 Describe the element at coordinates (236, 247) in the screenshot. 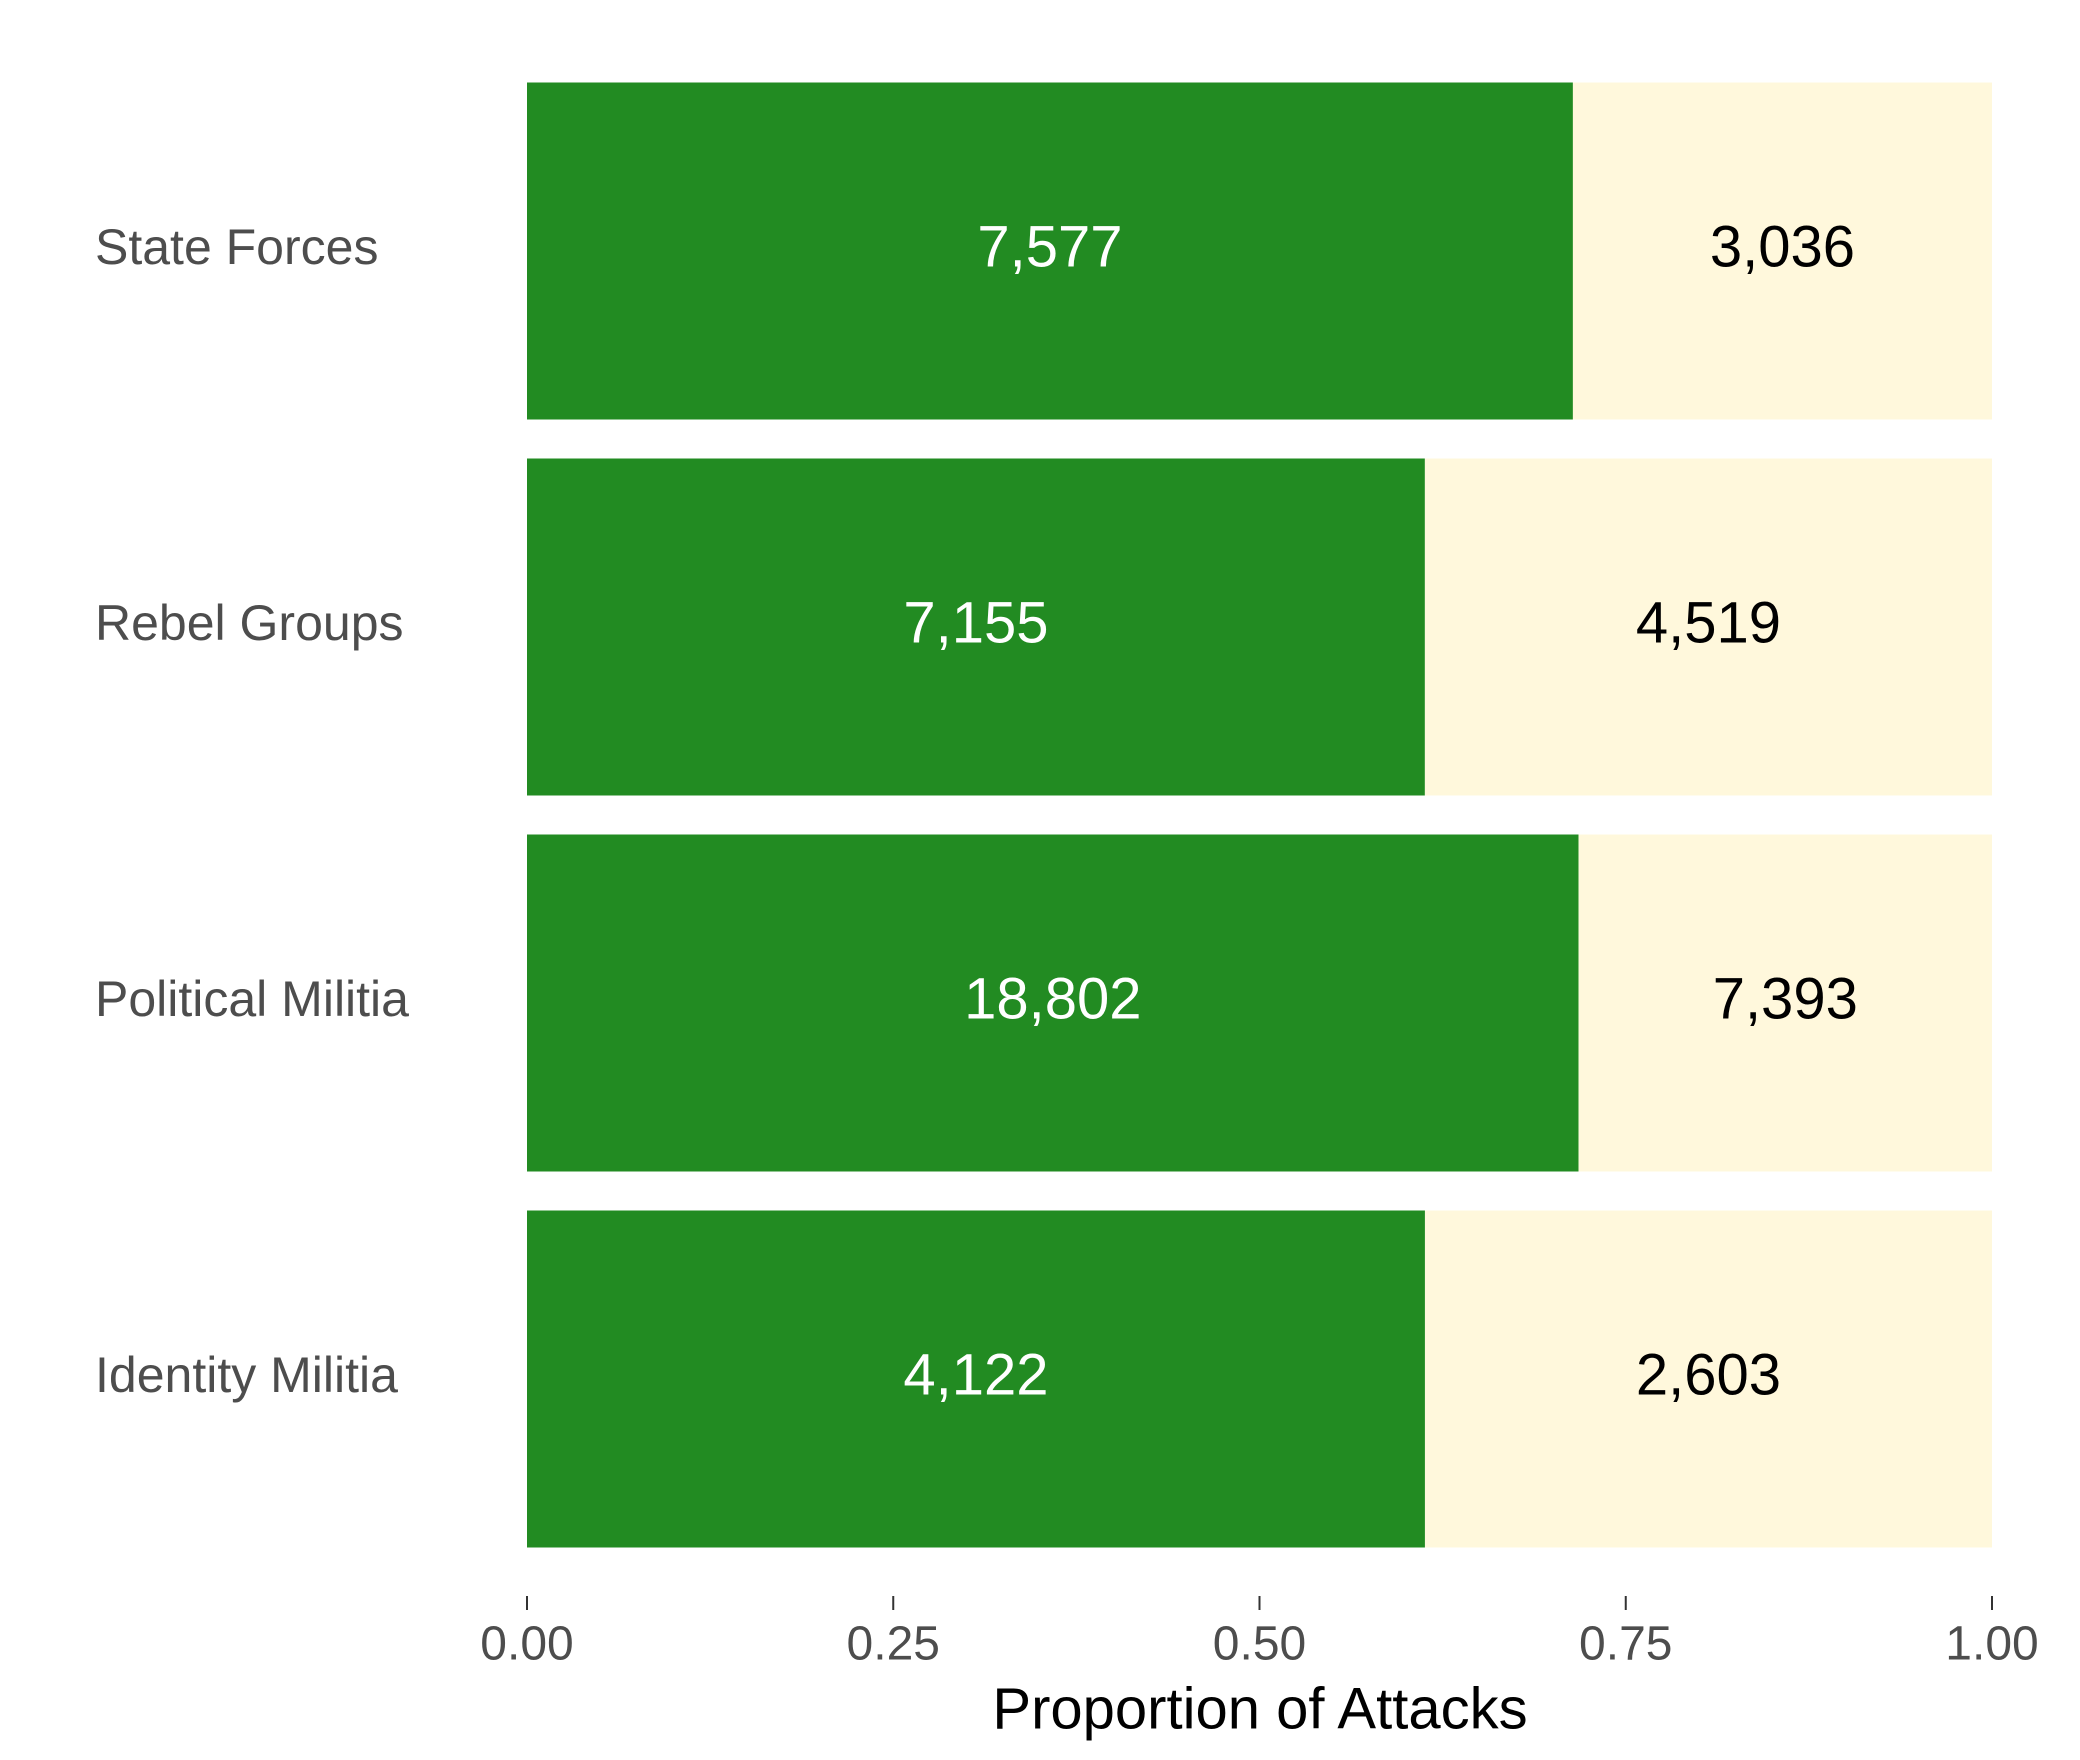

I see `y-tick-label: State Forces` at that location.